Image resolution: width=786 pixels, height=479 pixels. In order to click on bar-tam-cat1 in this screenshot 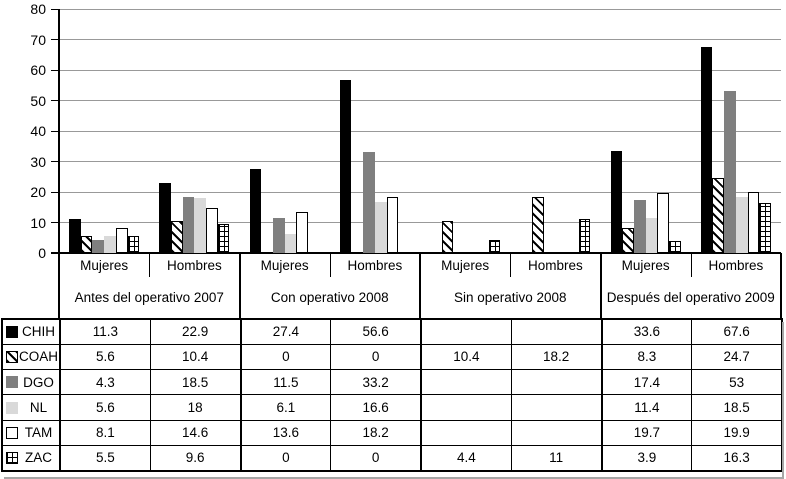, I will do `click(212, 230)`.